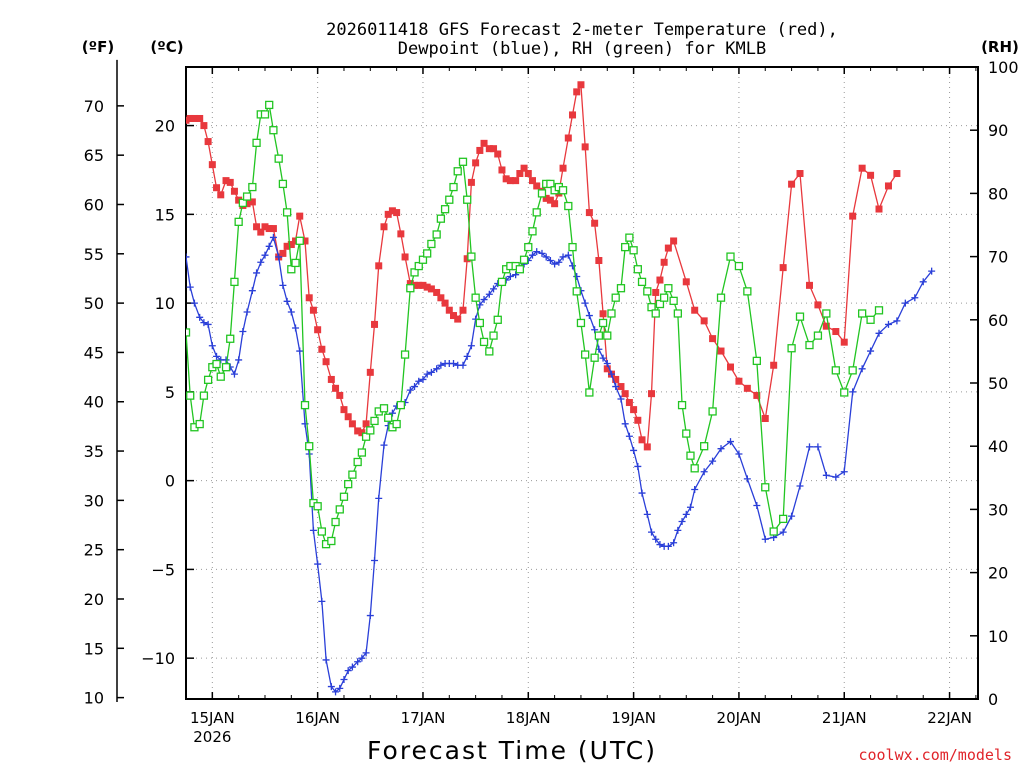  What do you see at coordinates (998, 130) in the screenshot?
I see `rh-tick-label: 90` at bounding box center [998, 130].